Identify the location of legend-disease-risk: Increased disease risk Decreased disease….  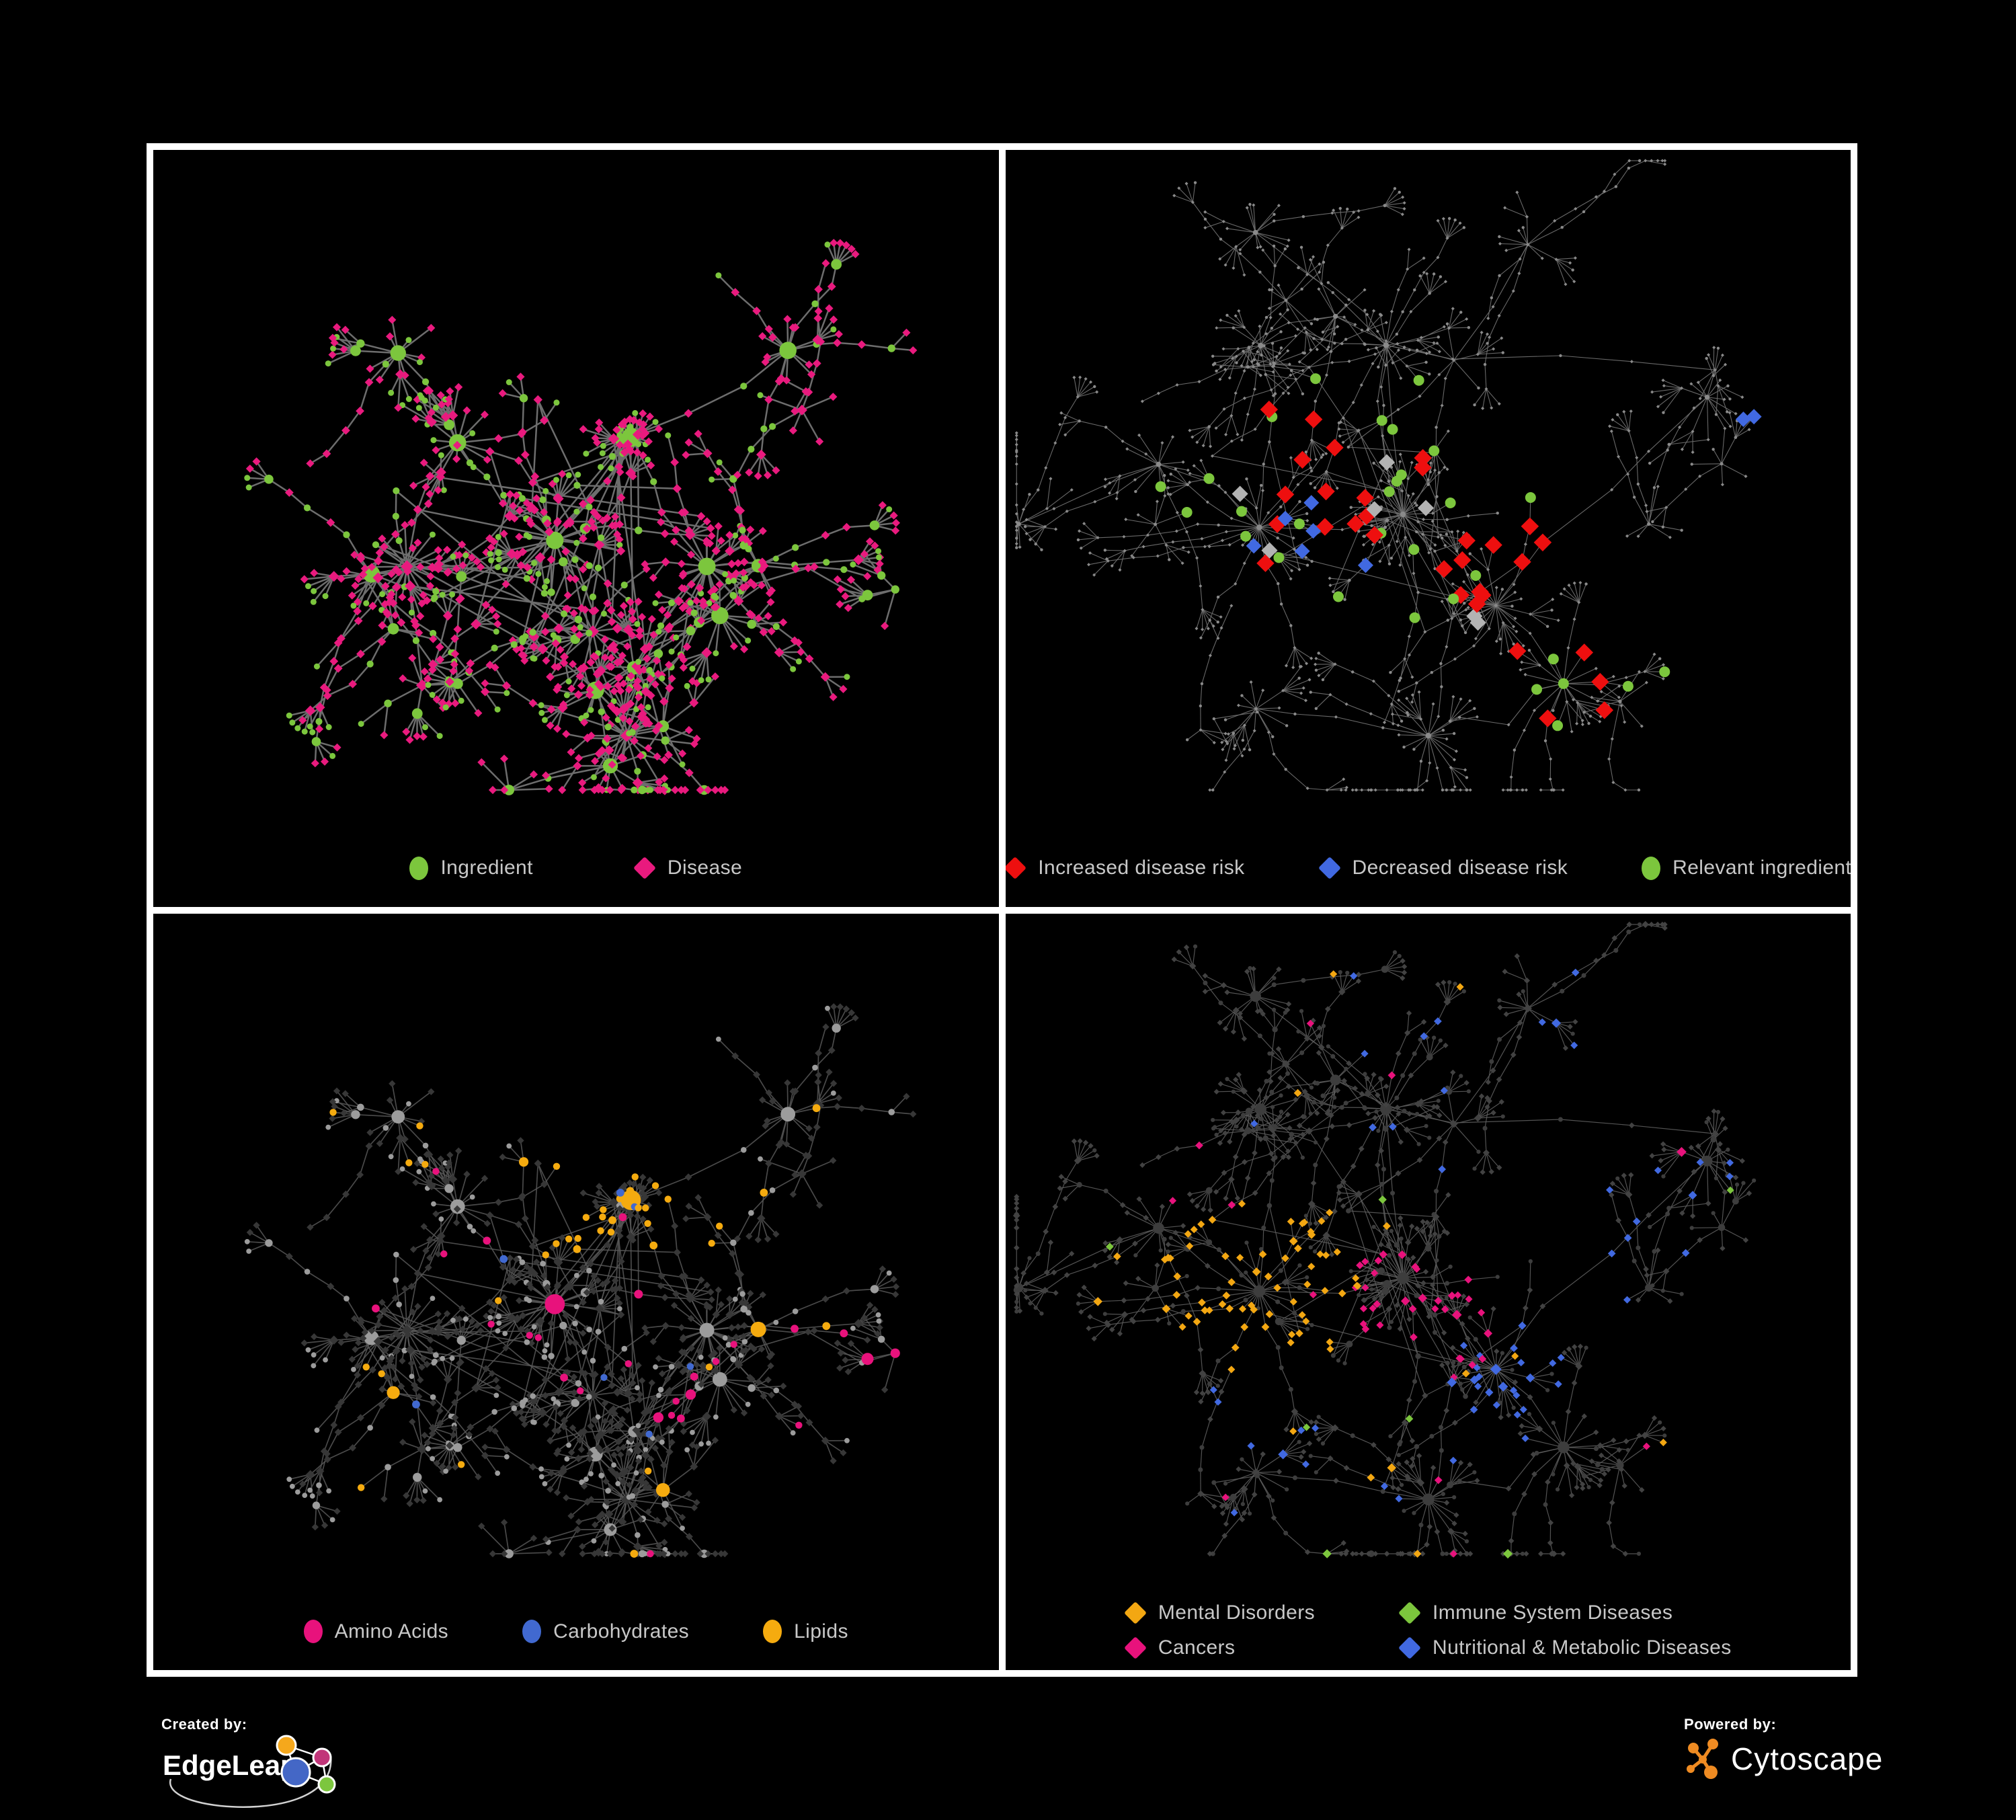
(1428, 868).